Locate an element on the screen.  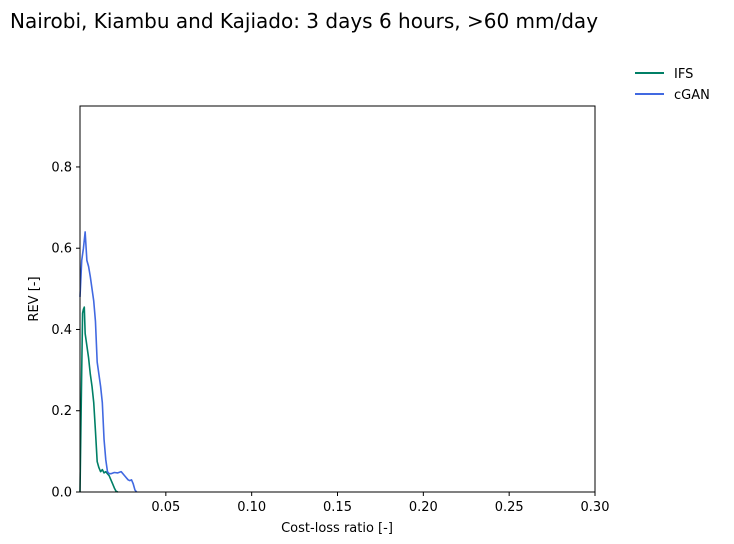
legend-label-cgan: cGAN is located at coordinates (692, 95).